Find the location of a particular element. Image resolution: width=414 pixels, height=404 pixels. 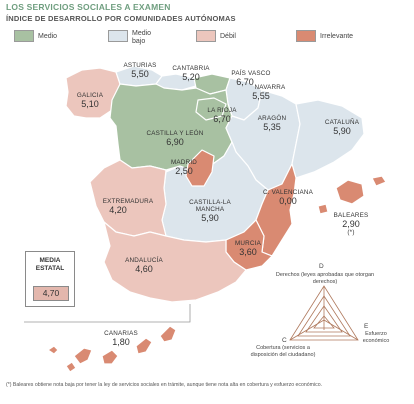

region-label-andalucia: ANDALUCÍA 4,60 is located at coordinates (144, 265).